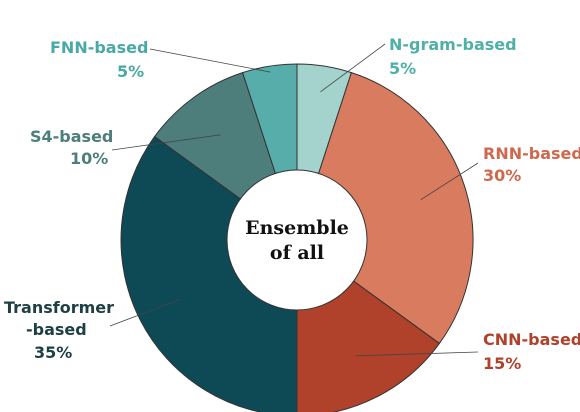 This screenshot has width=580, height=412. What do you see at coordinates (89, 158) in the screenshot?
I see `value-s4: 10%` at bounding box center [89, 158].